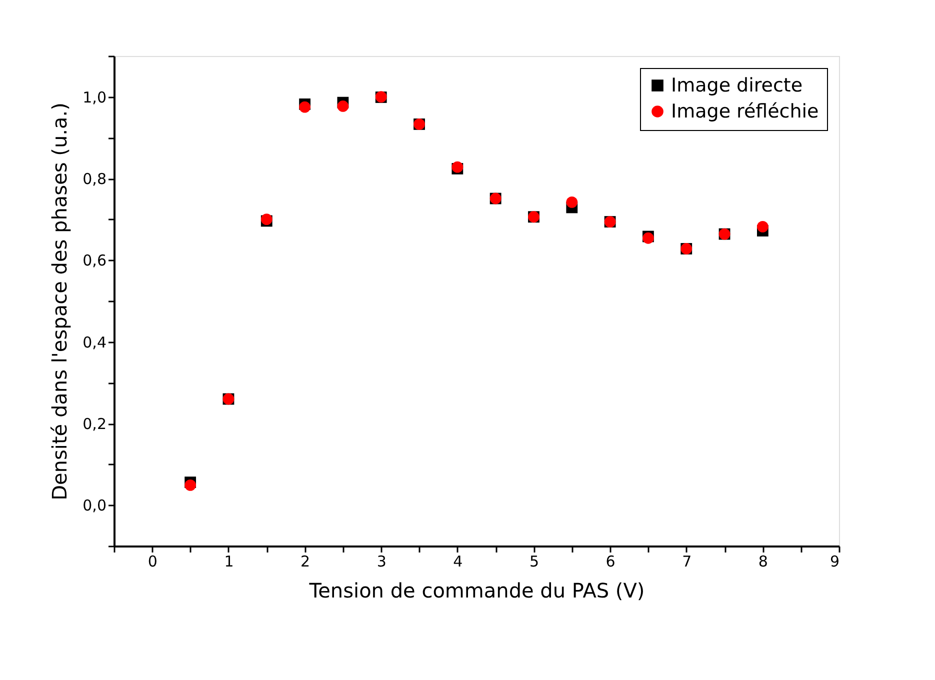 The width and height of the screenshot is (935, 680). Describe the element at coordinates (687, 561) in the screenshot. I see `x-tick-label: 7` at that location.